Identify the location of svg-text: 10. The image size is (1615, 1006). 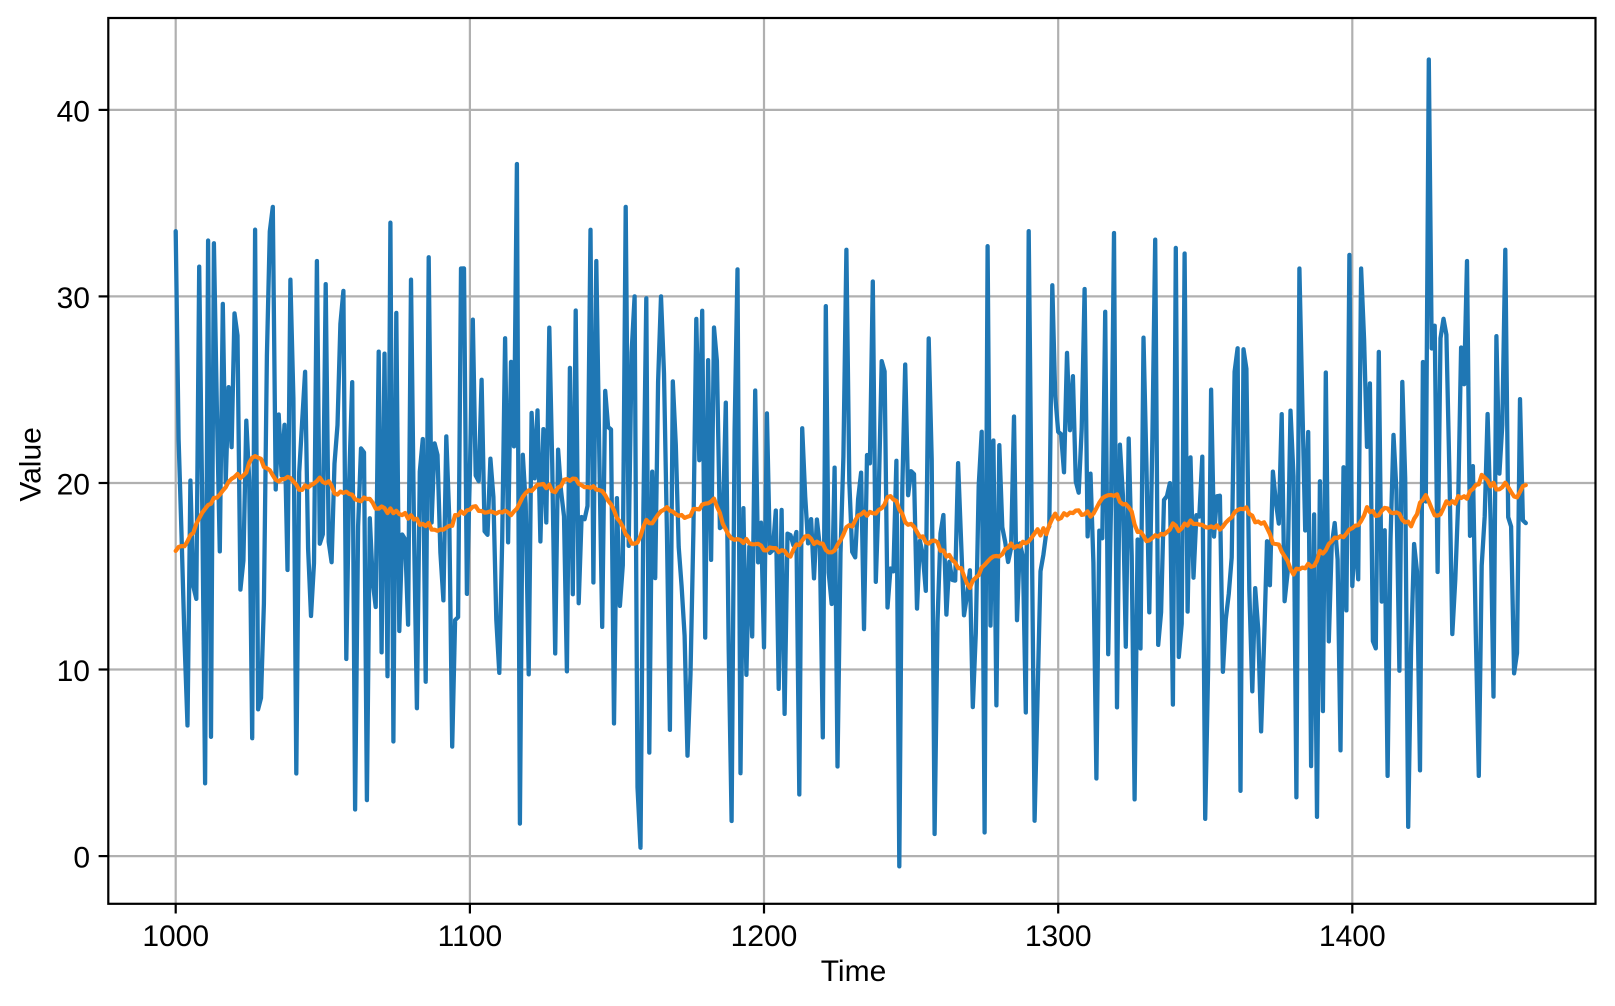
(73, 671).